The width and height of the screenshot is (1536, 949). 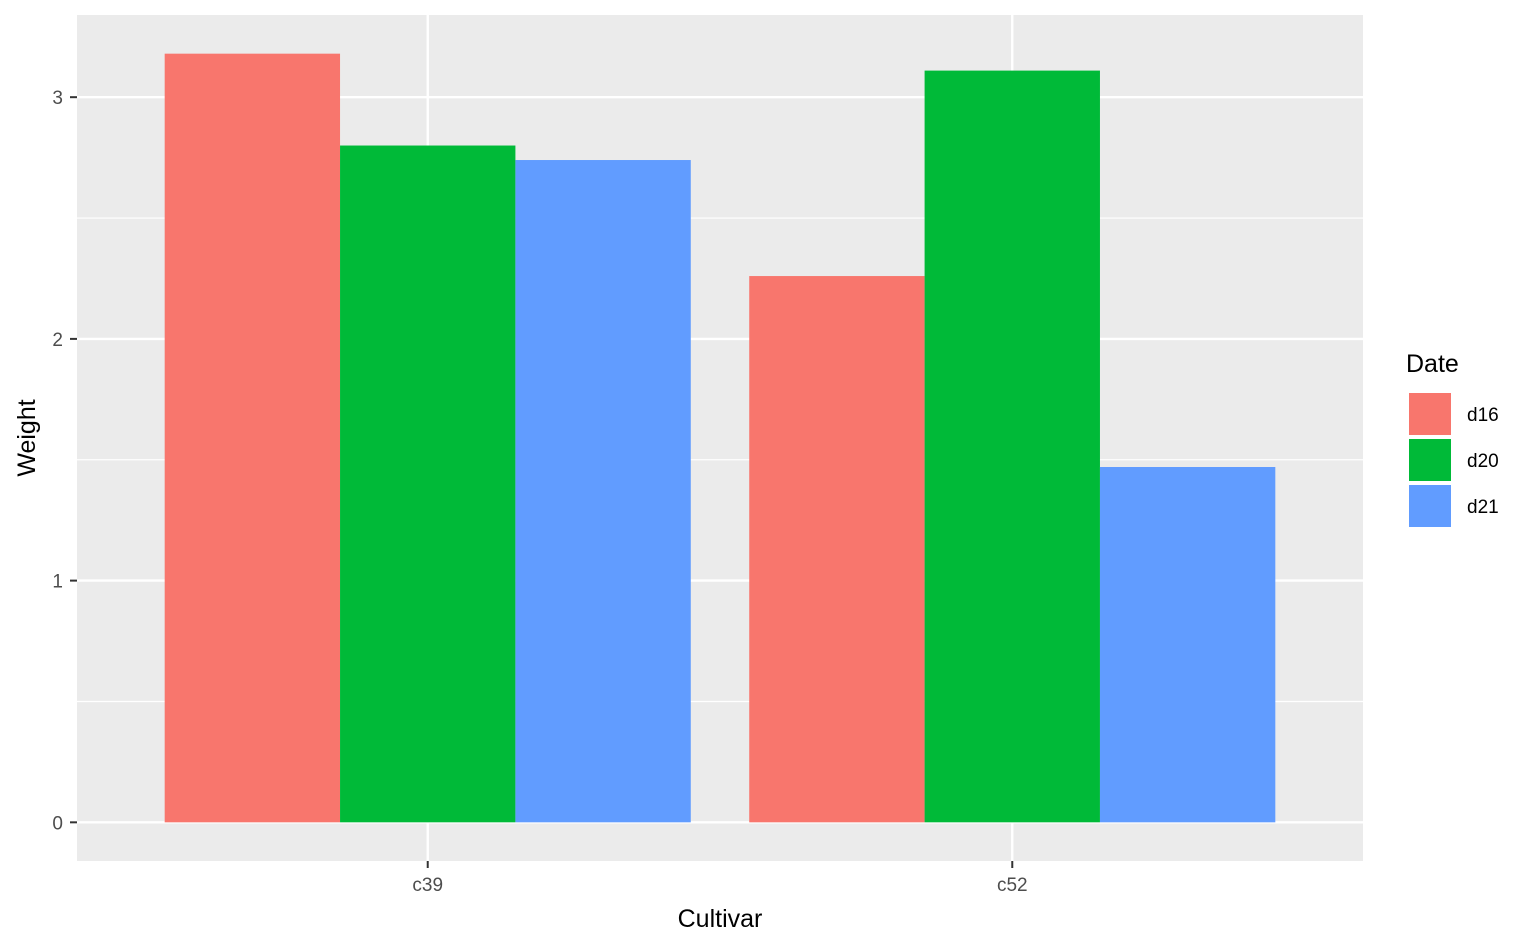 I want to click on y-tick-label: 0, so click(x=57, y=823).